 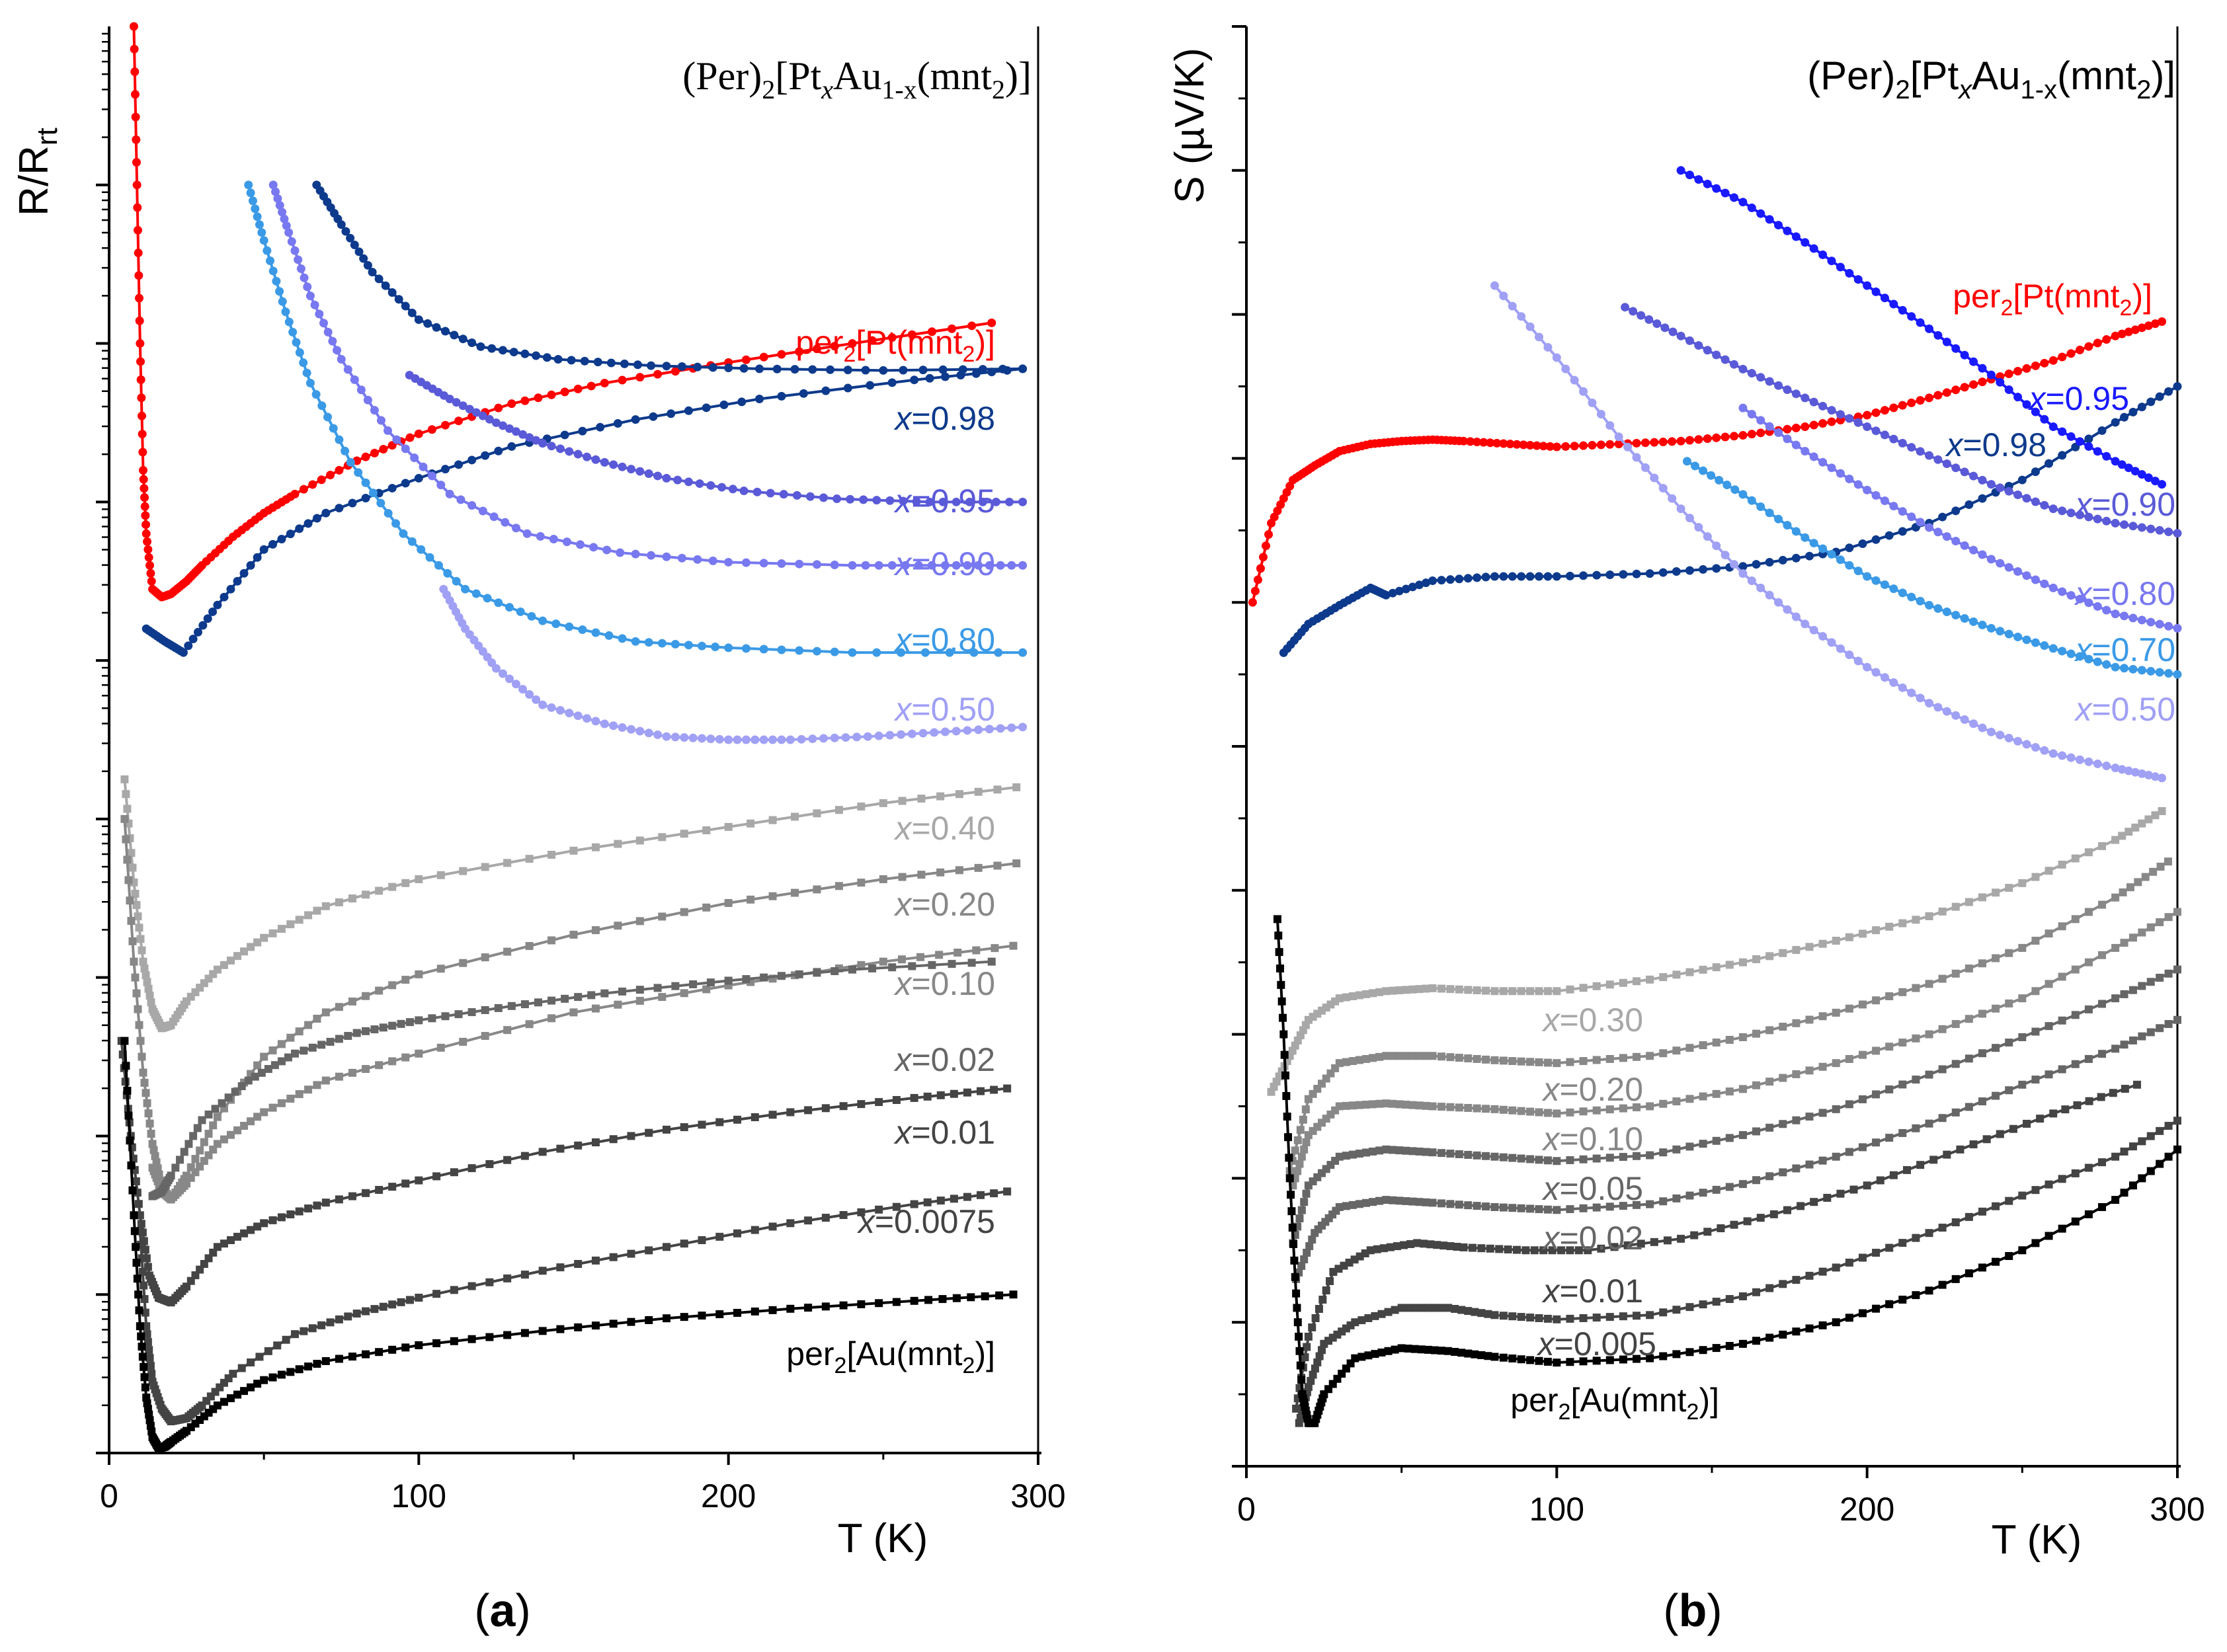 I want to click on series-label: x=0.90, so click(x=2124, y=504).